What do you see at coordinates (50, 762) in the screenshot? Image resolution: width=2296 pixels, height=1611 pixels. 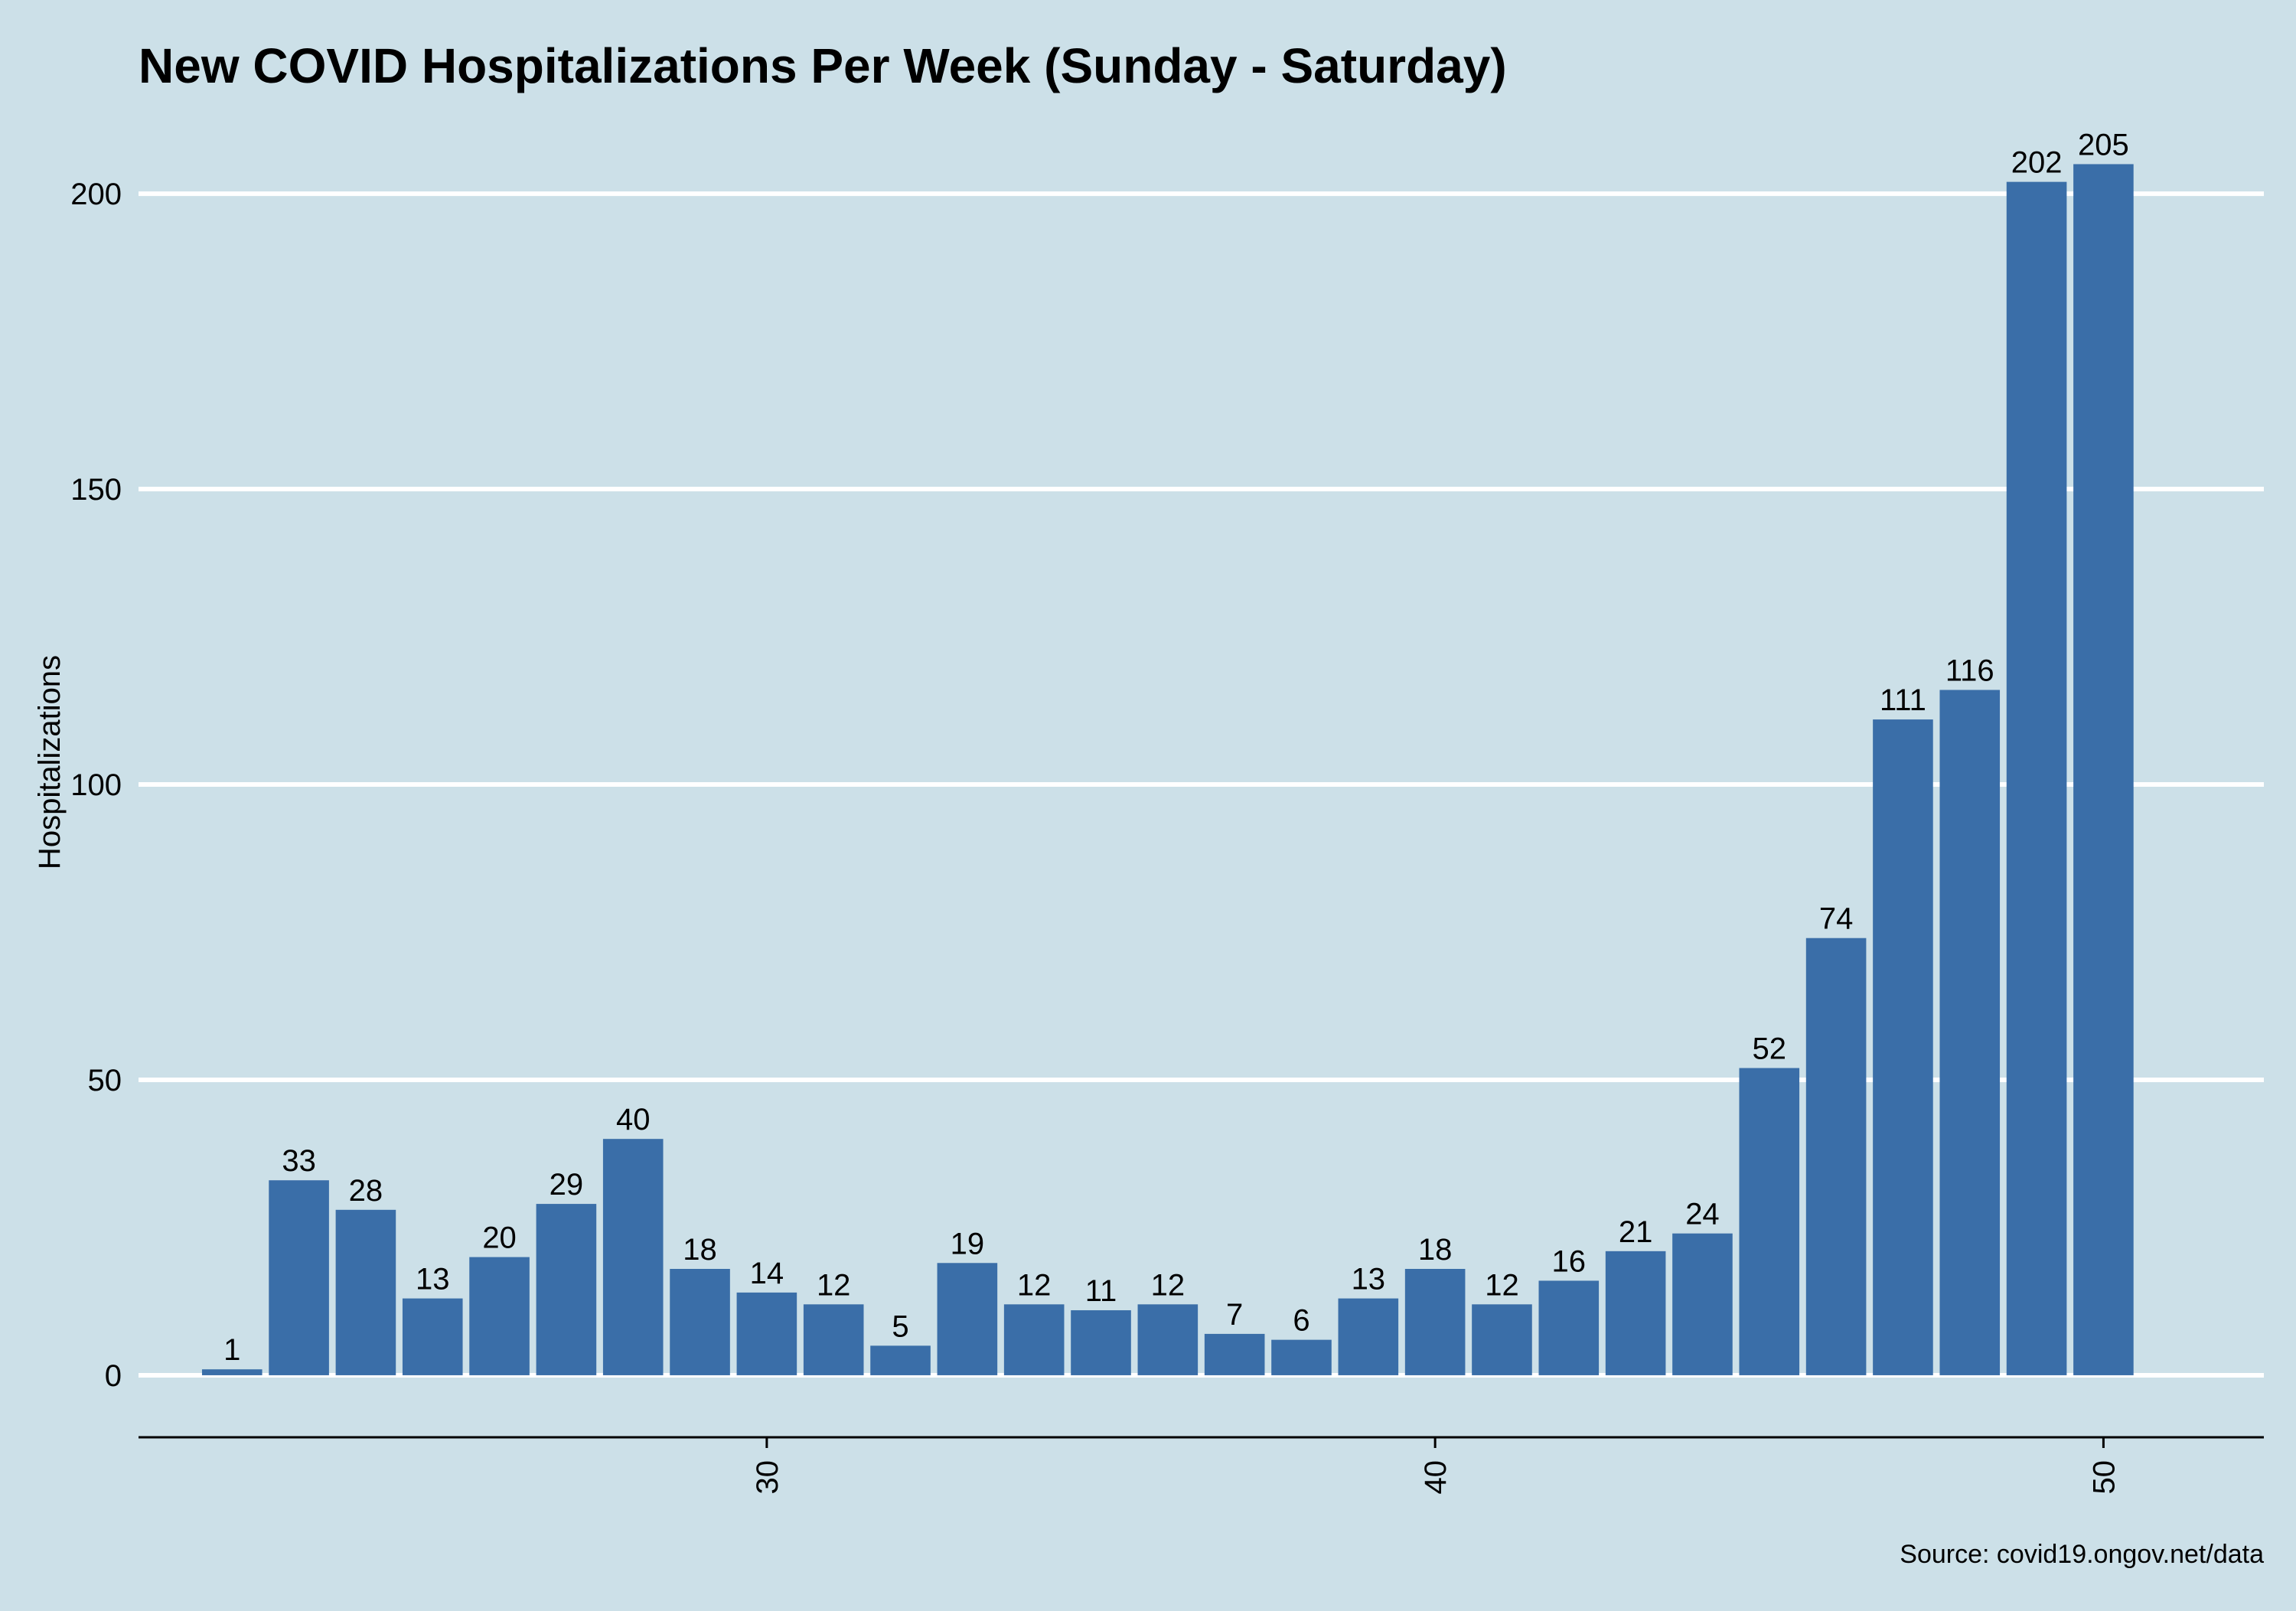 I see `y-axis-label: Hospitalizations` at bounding box center [50, 762].